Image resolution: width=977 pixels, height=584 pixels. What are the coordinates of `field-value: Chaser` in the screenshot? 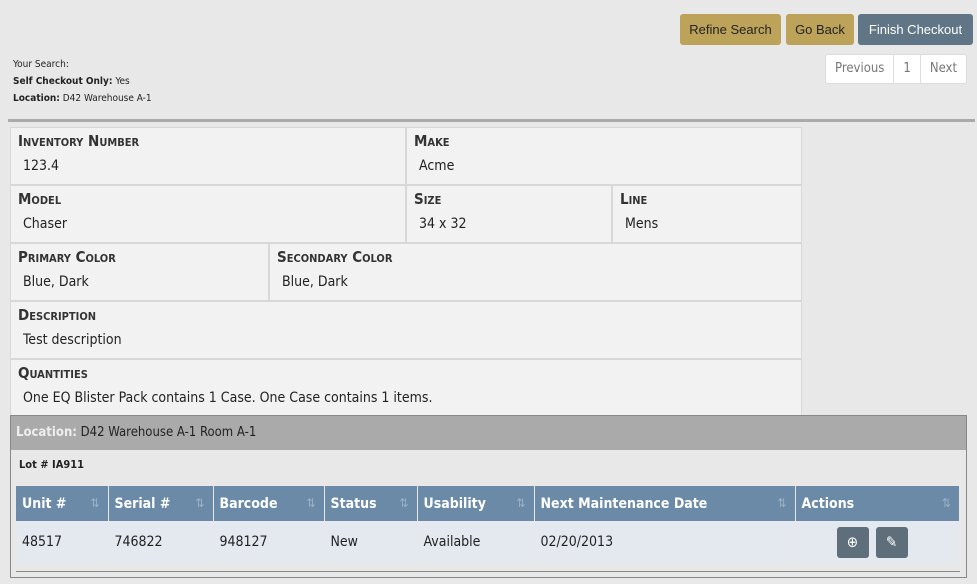 It's located at (45, 224).